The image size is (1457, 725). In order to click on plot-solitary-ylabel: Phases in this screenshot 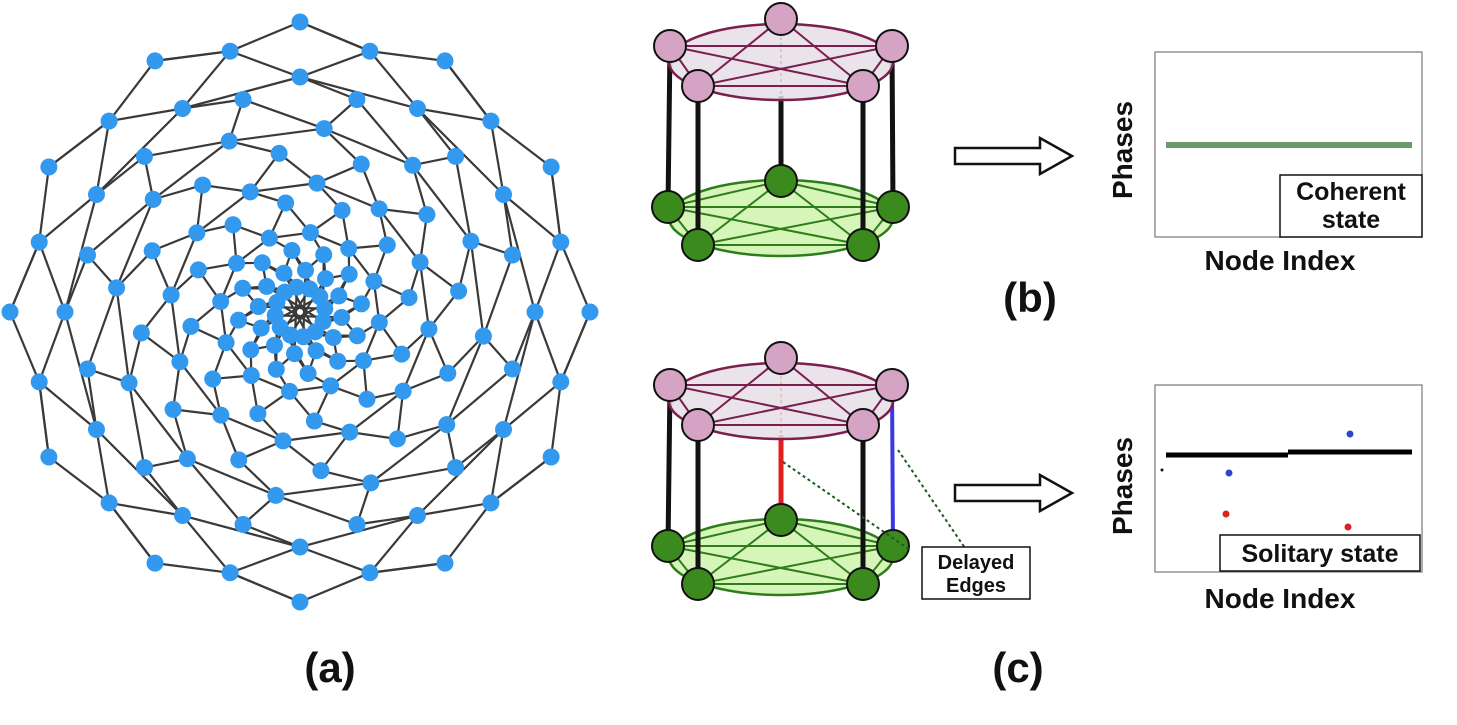, I will do `click(1122, 486)`.